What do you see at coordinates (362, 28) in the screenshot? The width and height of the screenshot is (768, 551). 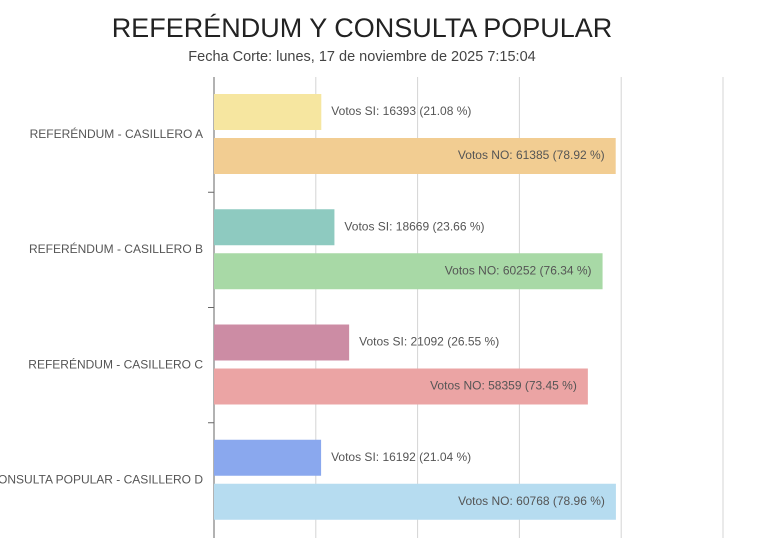 I see `chart-title: REFERÉNDUM Y CONSULTA POPULAR` at bounding box center [362, 28].